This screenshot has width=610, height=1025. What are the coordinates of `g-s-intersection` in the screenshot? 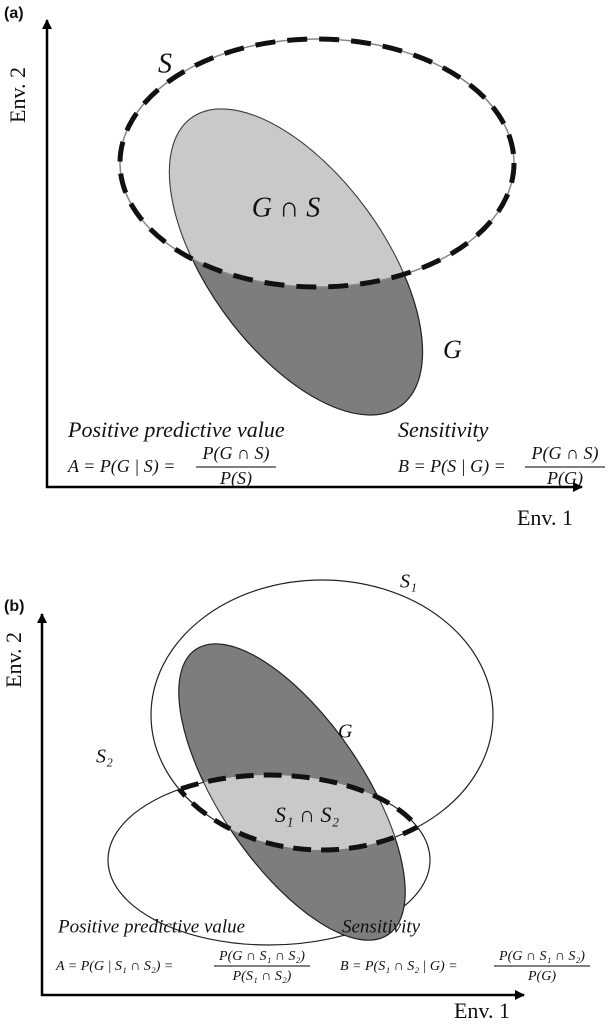 It's located at (296, 197).